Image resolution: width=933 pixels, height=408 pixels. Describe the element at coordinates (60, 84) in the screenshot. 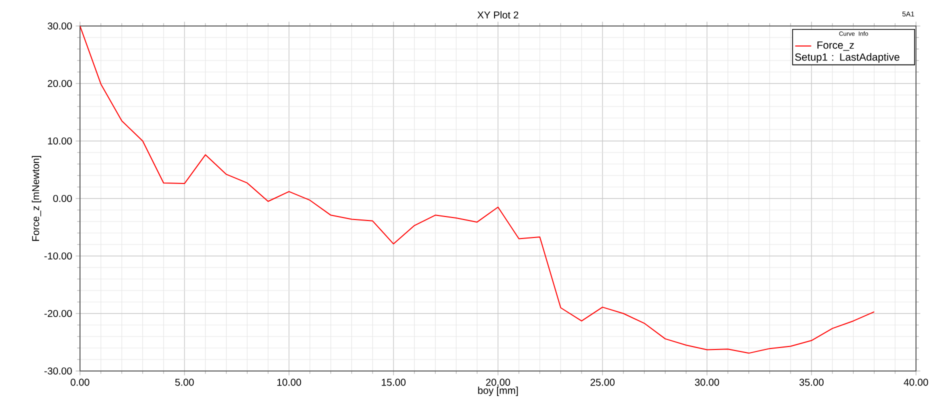

I see `y-tick-label: 20.00` at that location.